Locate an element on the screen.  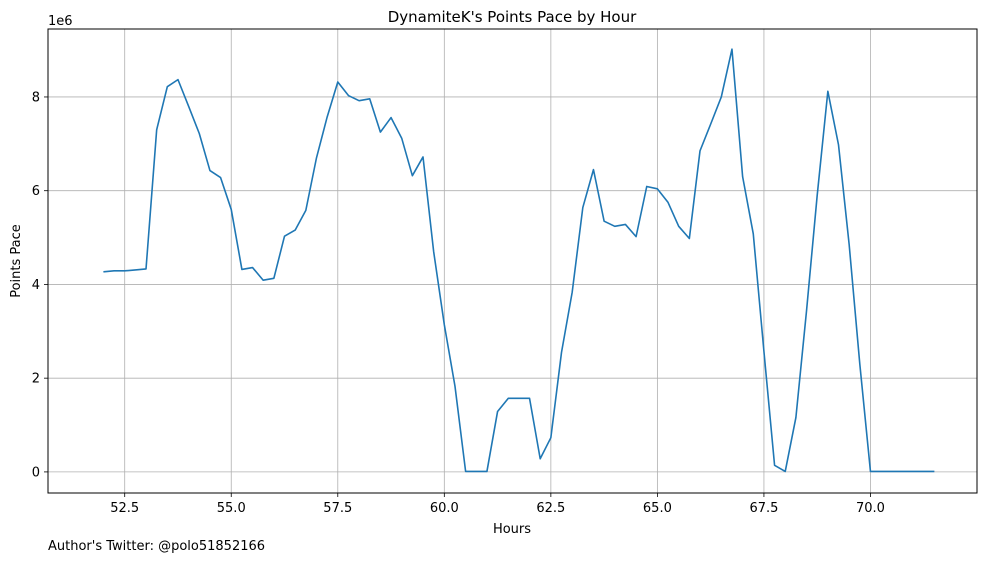
y-tick-label: 2 is located at coordinates (36, 379).